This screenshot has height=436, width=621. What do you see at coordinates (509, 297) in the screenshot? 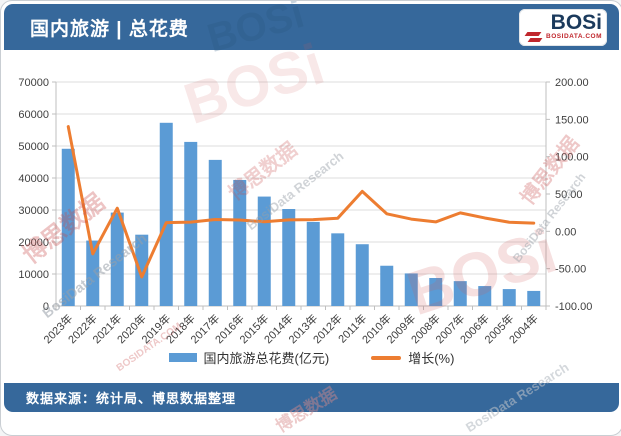
I see `bar-2005年` at bounding box center [509, 297].